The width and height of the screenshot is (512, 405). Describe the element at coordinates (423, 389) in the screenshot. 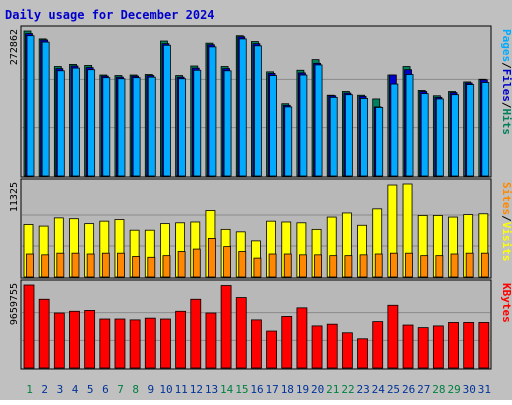

I see `day-label: 27` at that location.